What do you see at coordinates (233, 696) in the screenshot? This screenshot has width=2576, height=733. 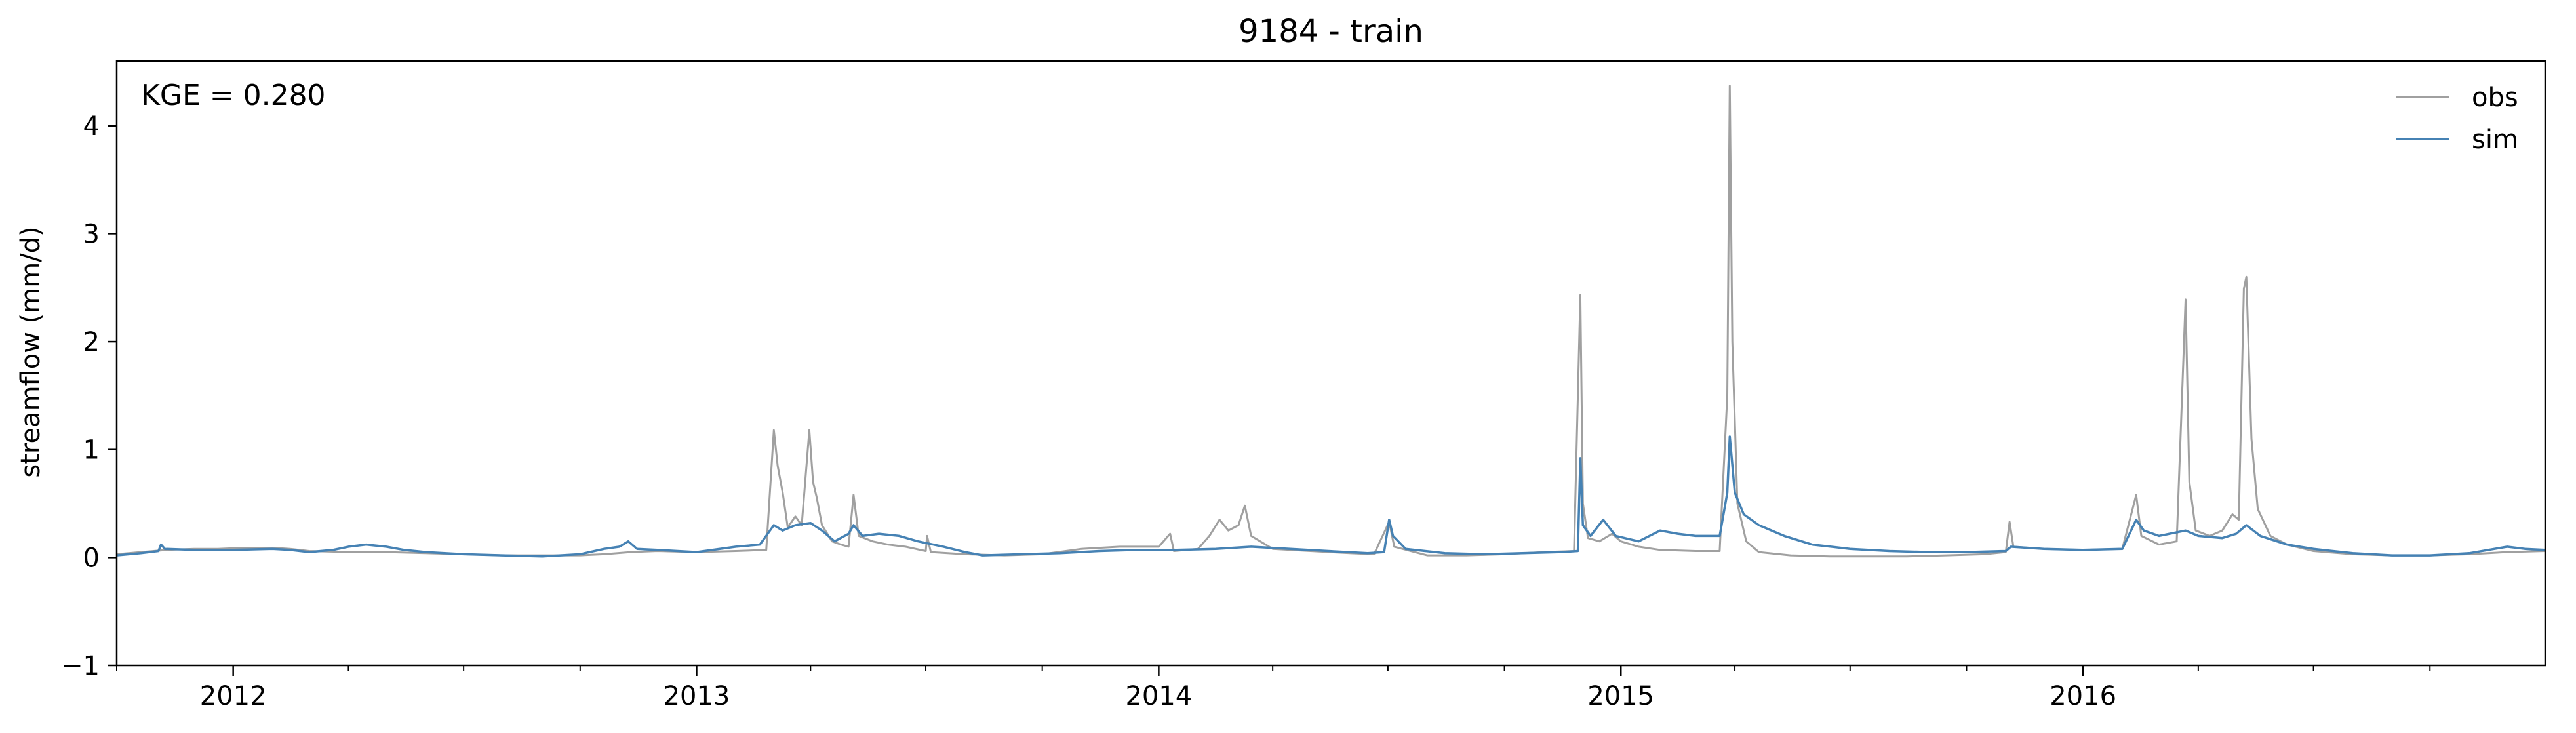 I see `x-tick-label: 2012` at bounding box center [233, 696].